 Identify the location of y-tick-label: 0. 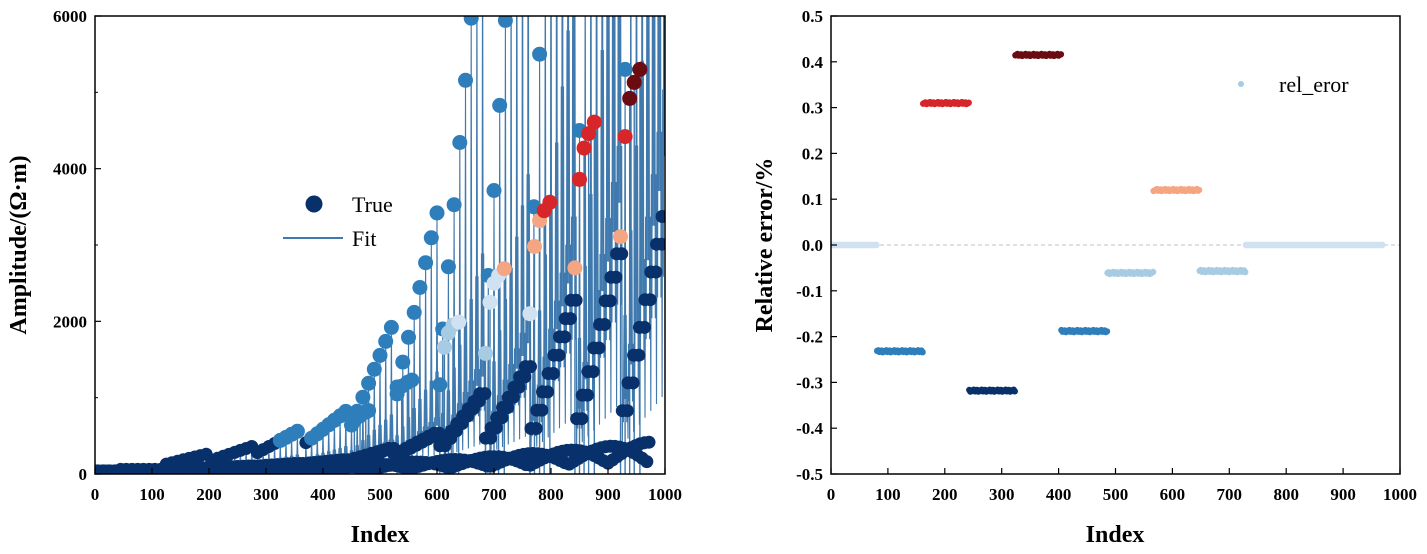
(83, 474).